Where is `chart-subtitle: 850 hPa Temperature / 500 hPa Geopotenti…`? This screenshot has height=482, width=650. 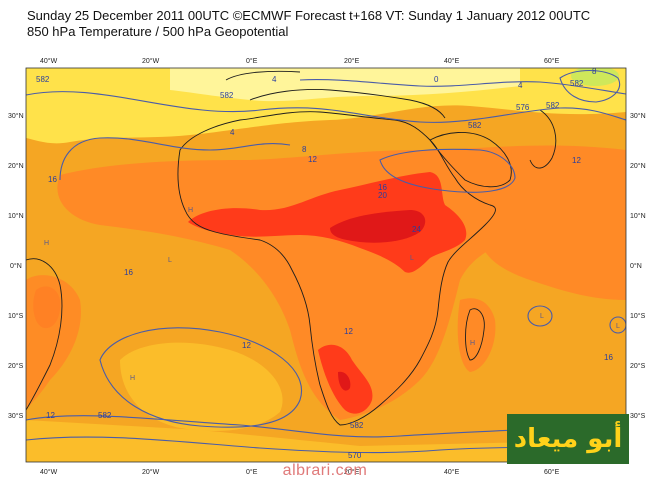 chart-subtitle: 850 hPa Temperature / 500 hPa Geopotenti… is located at coordinates (158, 31).